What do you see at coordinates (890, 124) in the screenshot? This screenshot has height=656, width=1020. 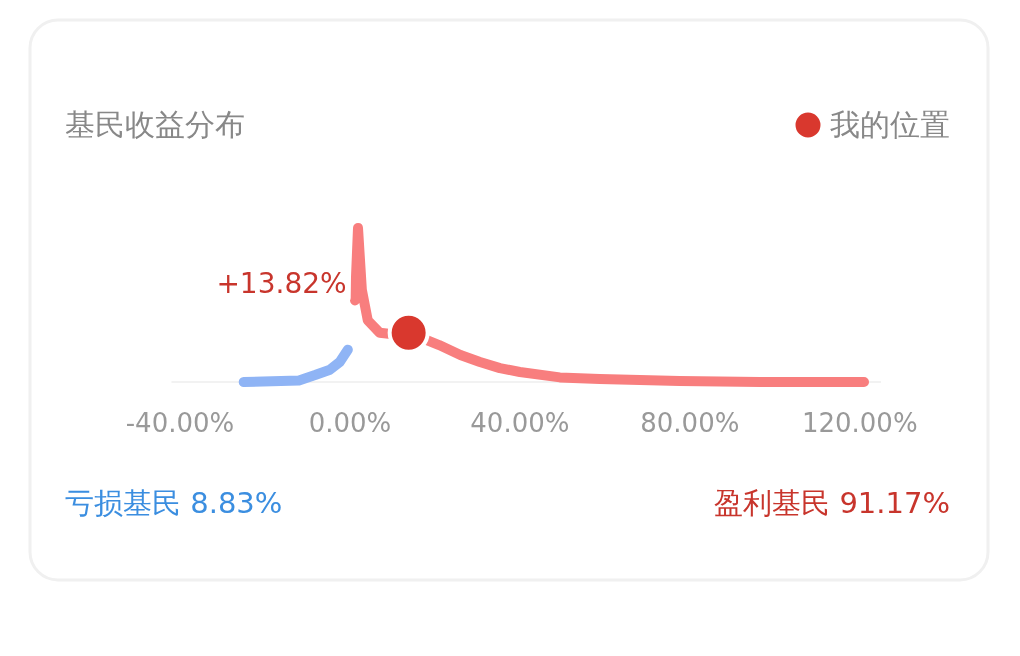 I see `legend-label: 我的位置` at bounding box center [890, 124].